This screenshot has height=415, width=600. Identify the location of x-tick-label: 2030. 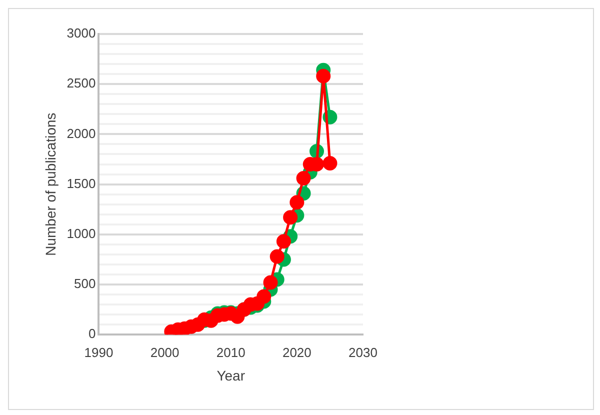
(363, 352).